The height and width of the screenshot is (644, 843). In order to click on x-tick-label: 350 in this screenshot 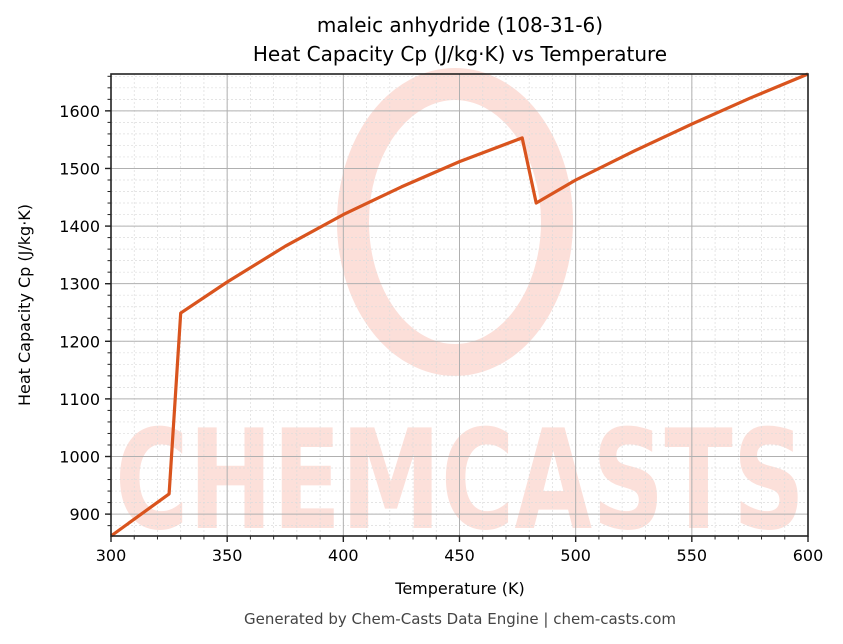, I will do `click(227, 555)`.